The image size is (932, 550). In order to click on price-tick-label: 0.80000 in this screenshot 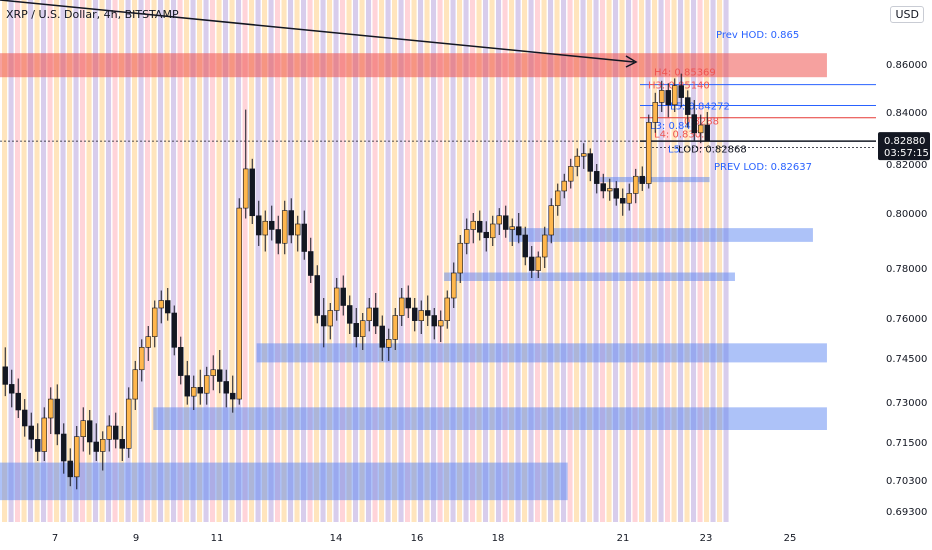, I will do `click(906, 214)`.